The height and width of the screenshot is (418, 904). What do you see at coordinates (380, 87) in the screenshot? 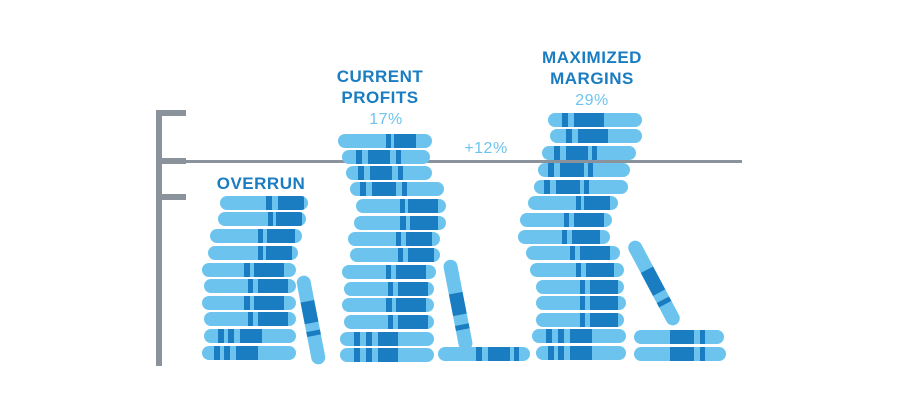
I see `current-profits-label: CURRENT PROFITS` at bounding box center [380, 87].